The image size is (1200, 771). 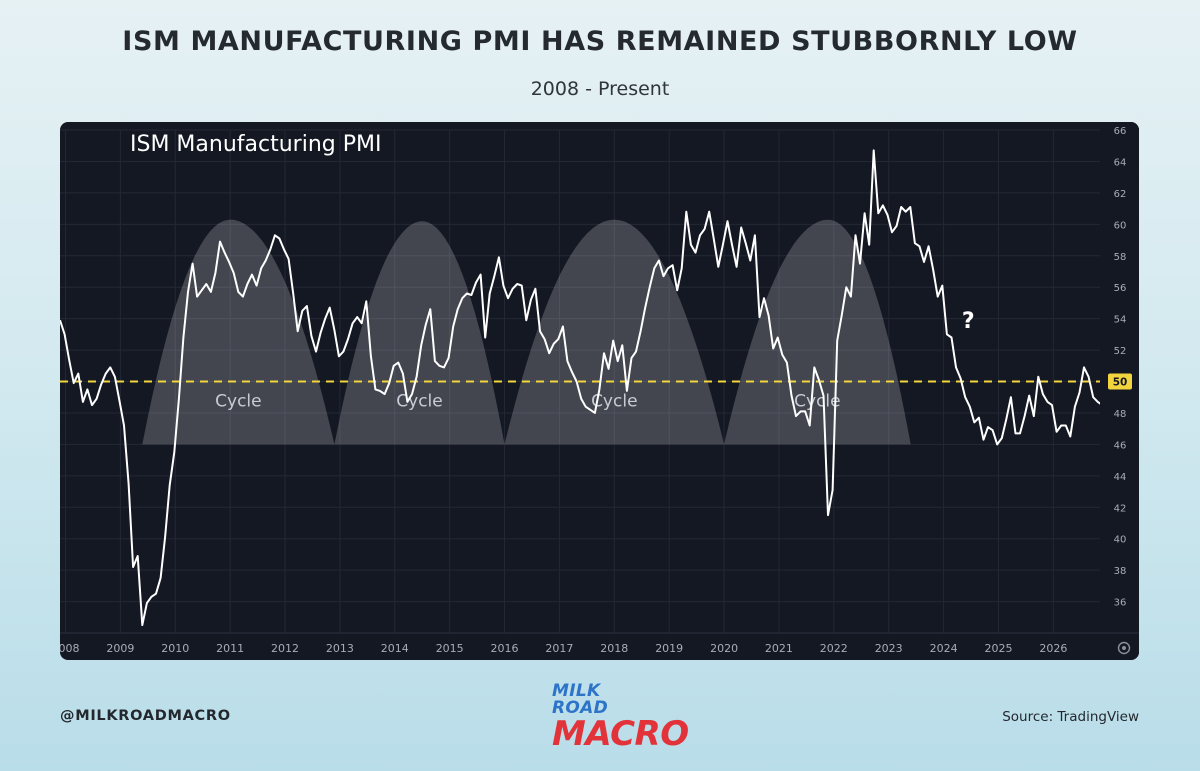 What do you see at coordinates (1120, 225) in the screenshot?
I see `y-tick-label: 60` at bounding box center [1120, 225].